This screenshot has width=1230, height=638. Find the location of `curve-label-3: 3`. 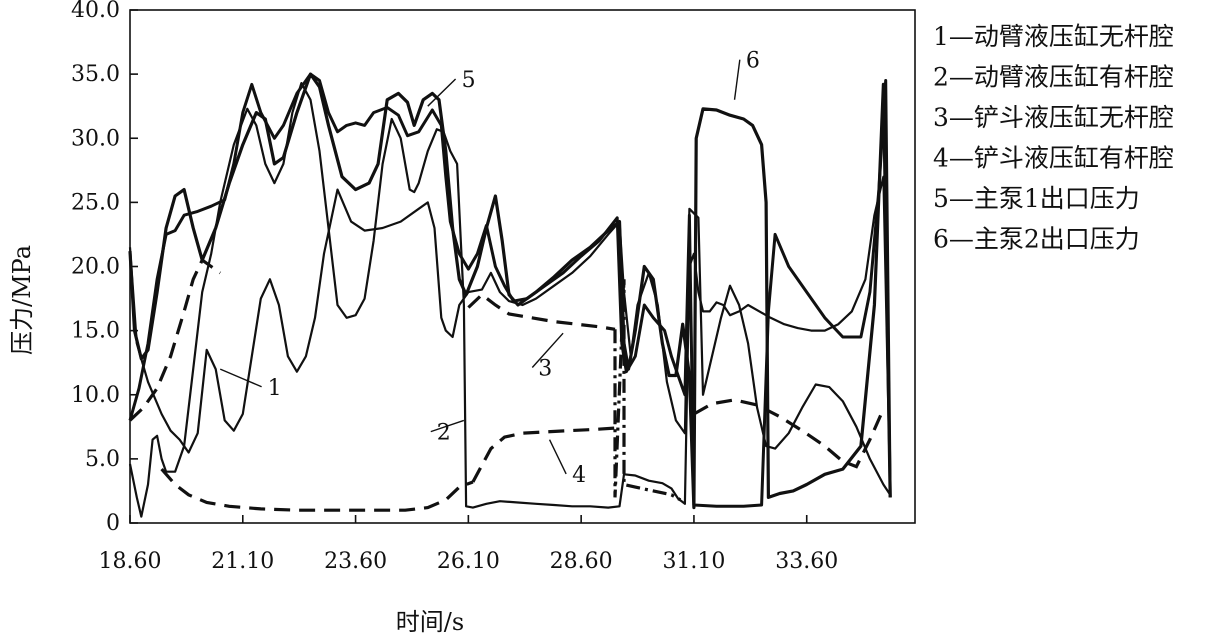

curve-label-3: 3 is located at coordinates (545, 369).